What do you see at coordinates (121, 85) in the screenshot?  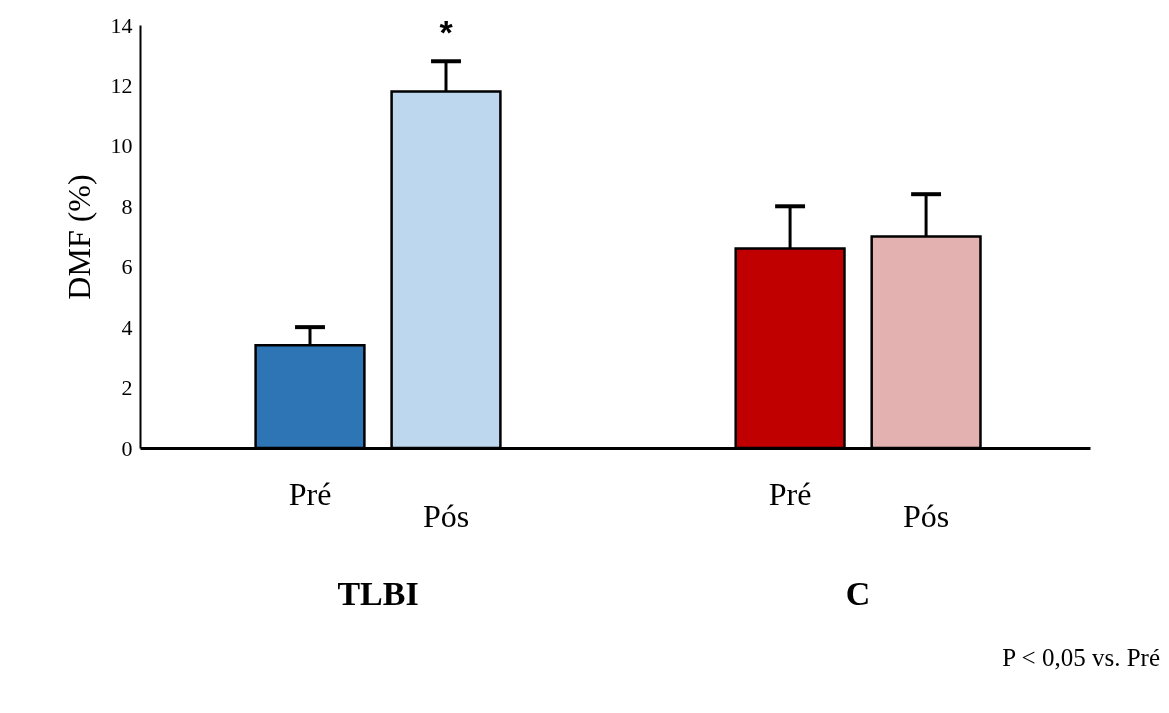 I see `y-tick-label: 12` at bounding box center [121, 85].